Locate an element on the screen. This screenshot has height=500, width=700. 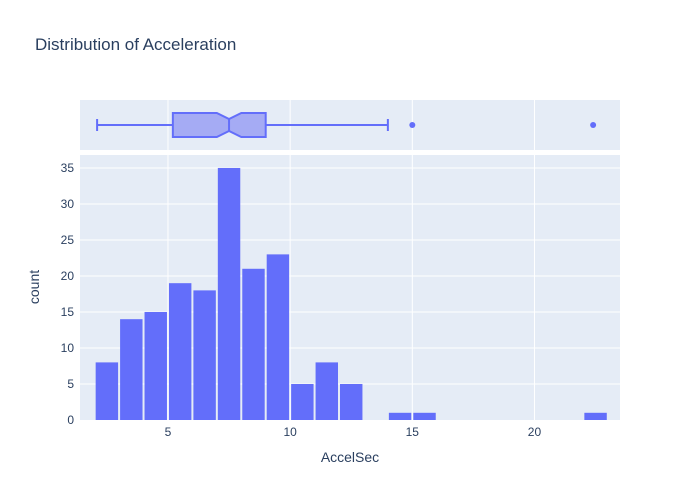
y-tick-label: 0 is located at coordinates (70, 420).